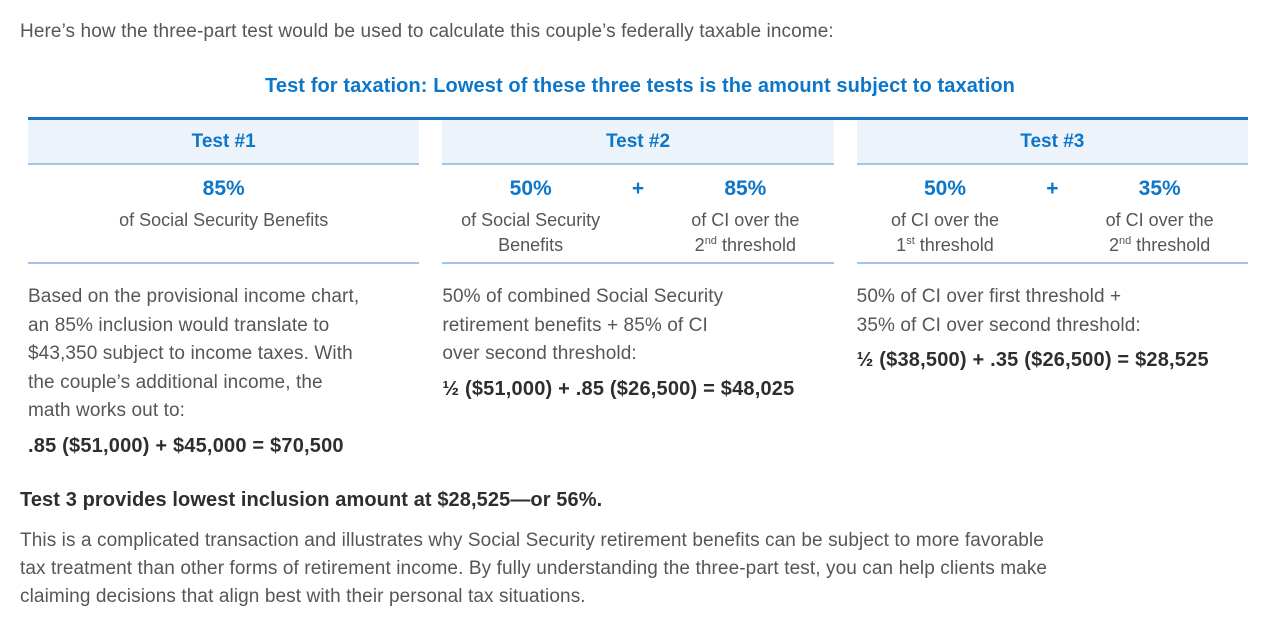 The width and height of the screenshot is (1280, 629). What do you see at coordinates (944, 188) in the screenshot?
I see `test3-percent-left: 50%` at bounding box center [944, 188].